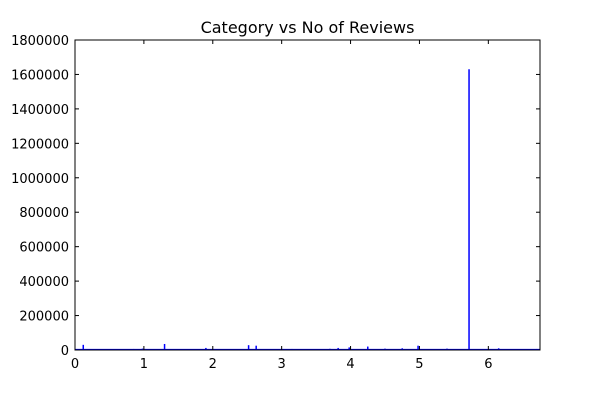 This screenshot has width=600, height=400. What do you see at coordinates (65, 351) in the screenshot?
I see `y-tick-label: 0` at bounding box center [65, 351].